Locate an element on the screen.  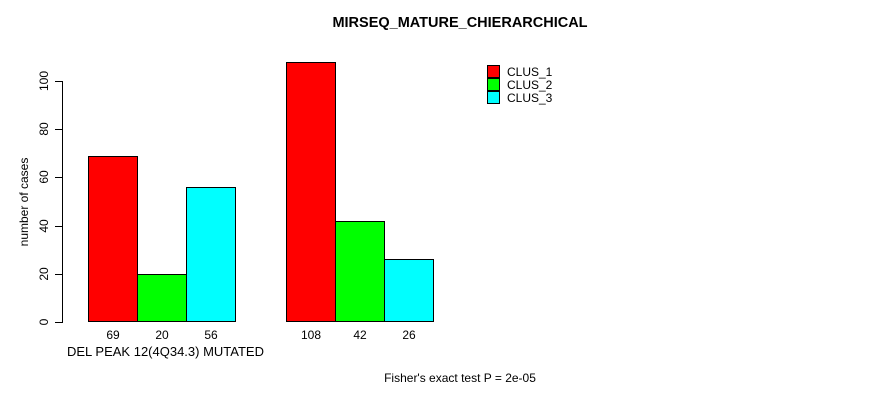
bar-clus_1-group2 is located at coordinates (311, 192).